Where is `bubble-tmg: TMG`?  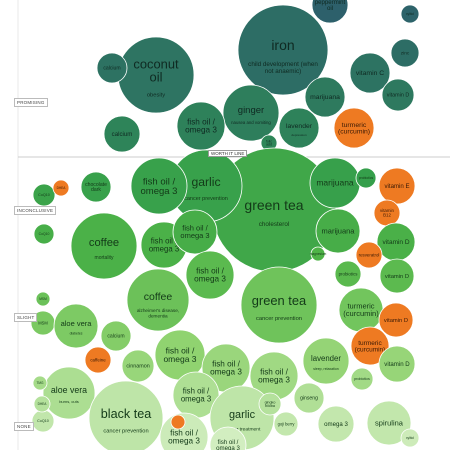 bubble-tmg: TMG is located at coordinates (40, 383).